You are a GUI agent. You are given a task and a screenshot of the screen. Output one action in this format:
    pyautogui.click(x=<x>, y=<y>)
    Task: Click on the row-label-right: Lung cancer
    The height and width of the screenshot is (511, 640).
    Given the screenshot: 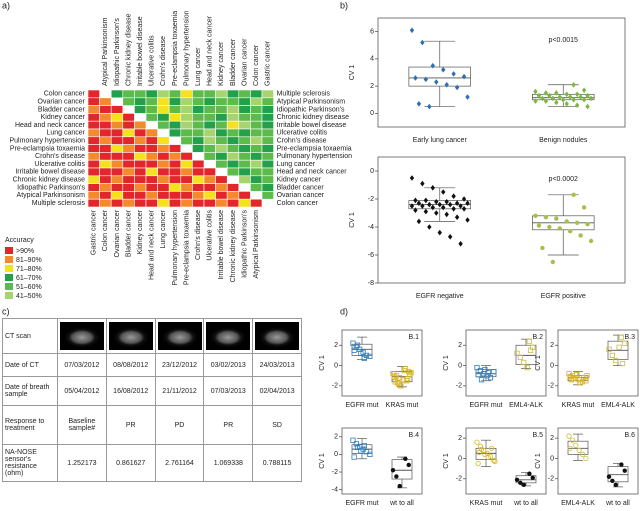 What is the action you would take?
    pyautogui.click(x=296, y=164)
    